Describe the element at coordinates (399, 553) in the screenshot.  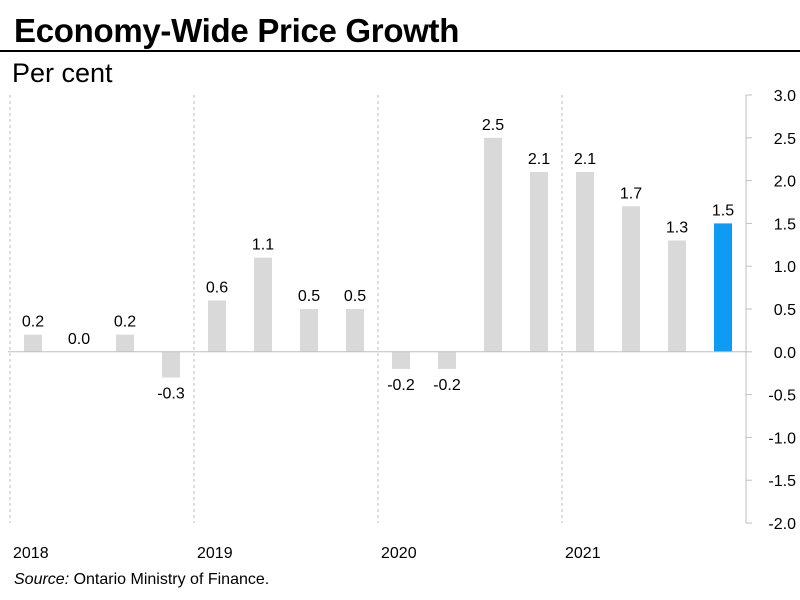
I see `x-year-label: 2020` at that location.